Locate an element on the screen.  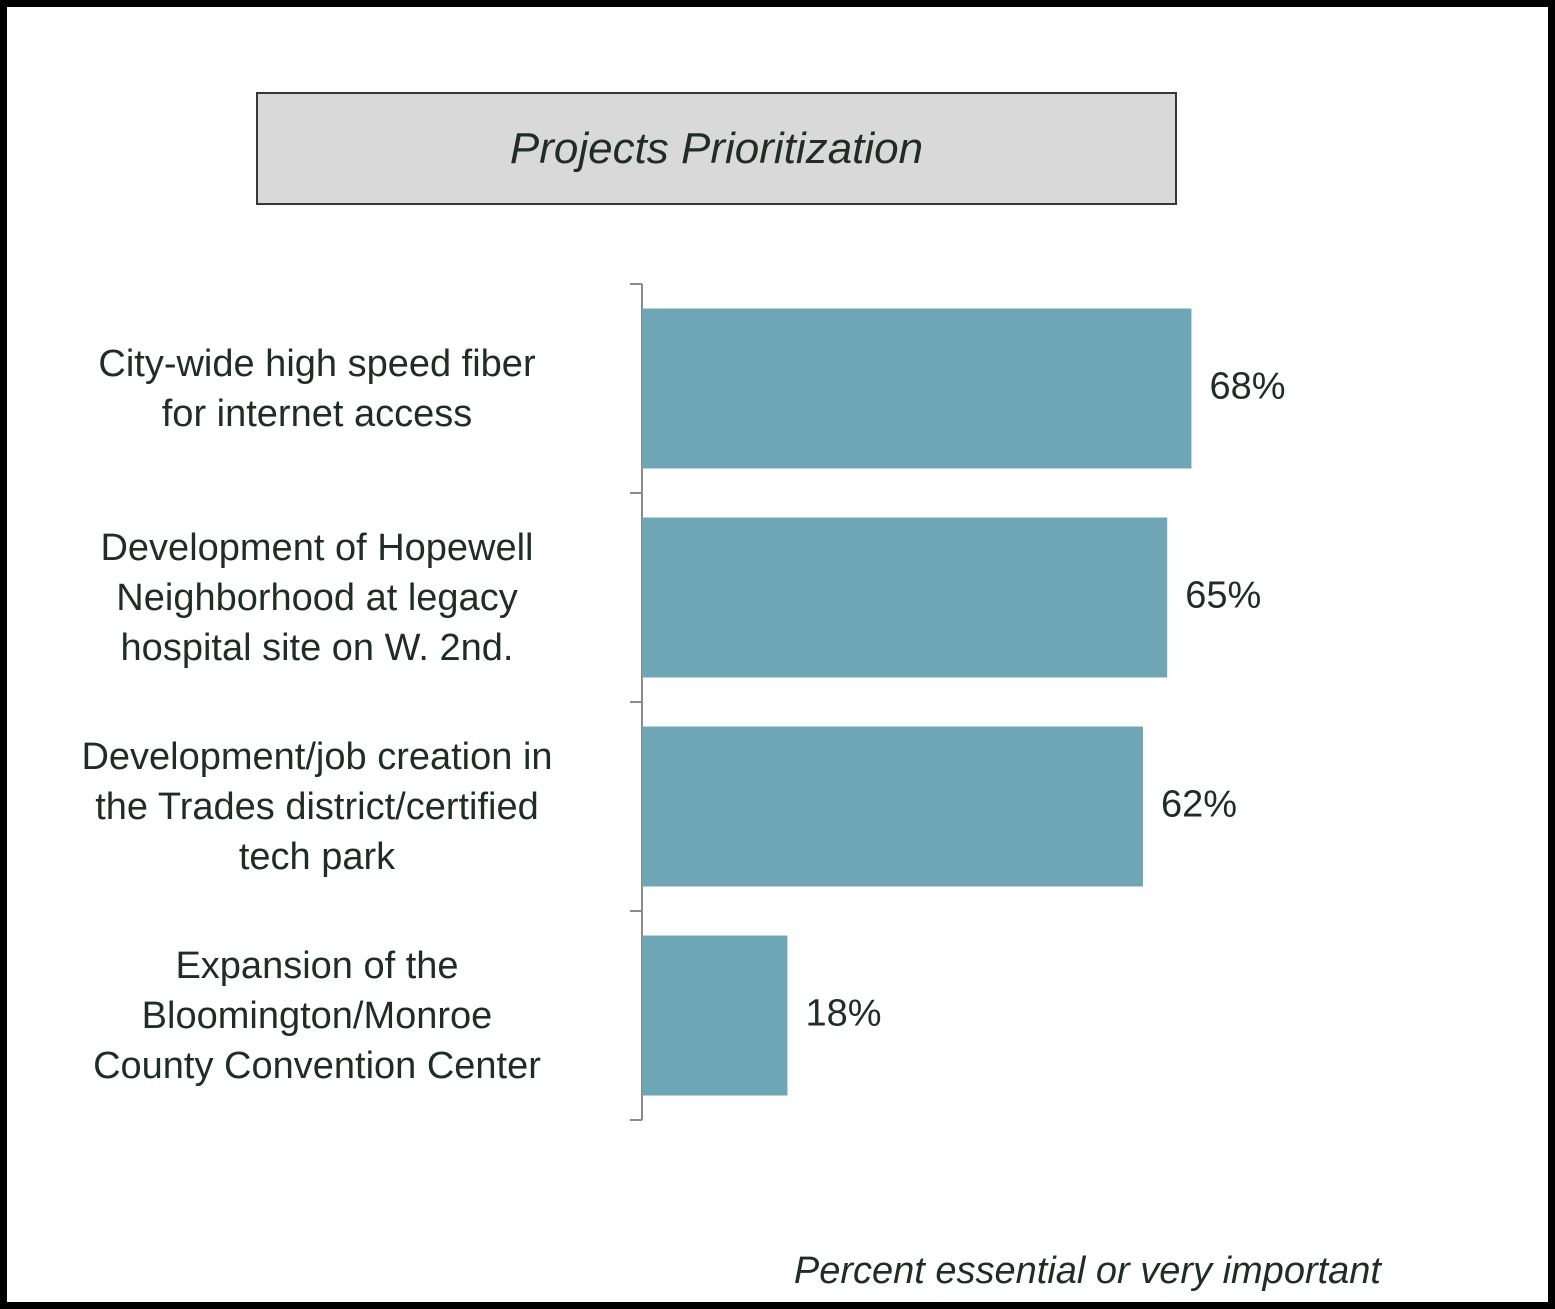
bar-value-label: 68% is located at coordinates (1247, 387).